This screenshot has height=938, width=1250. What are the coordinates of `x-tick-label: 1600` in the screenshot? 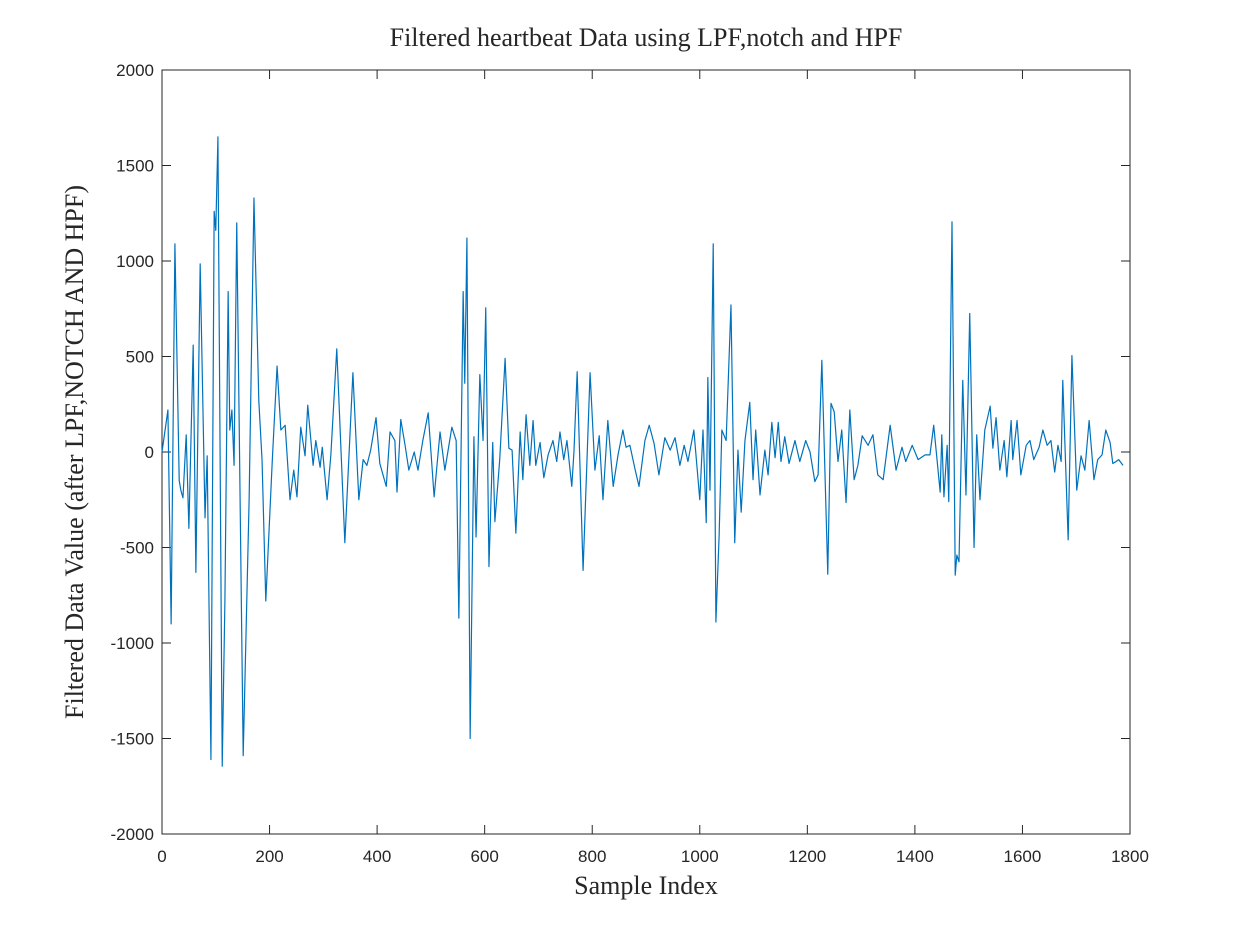 It's located at (1023, 856).